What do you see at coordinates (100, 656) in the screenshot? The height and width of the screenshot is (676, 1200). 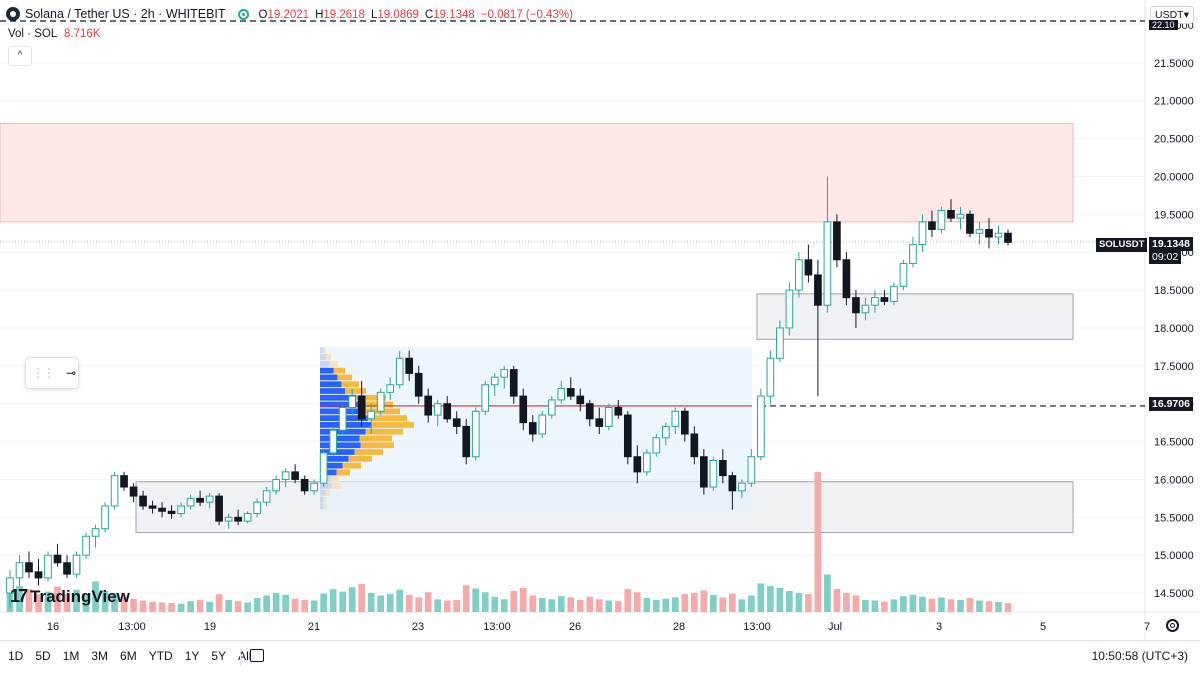 I see `range-button-3m: 3M` at bounding box center [100, 656].